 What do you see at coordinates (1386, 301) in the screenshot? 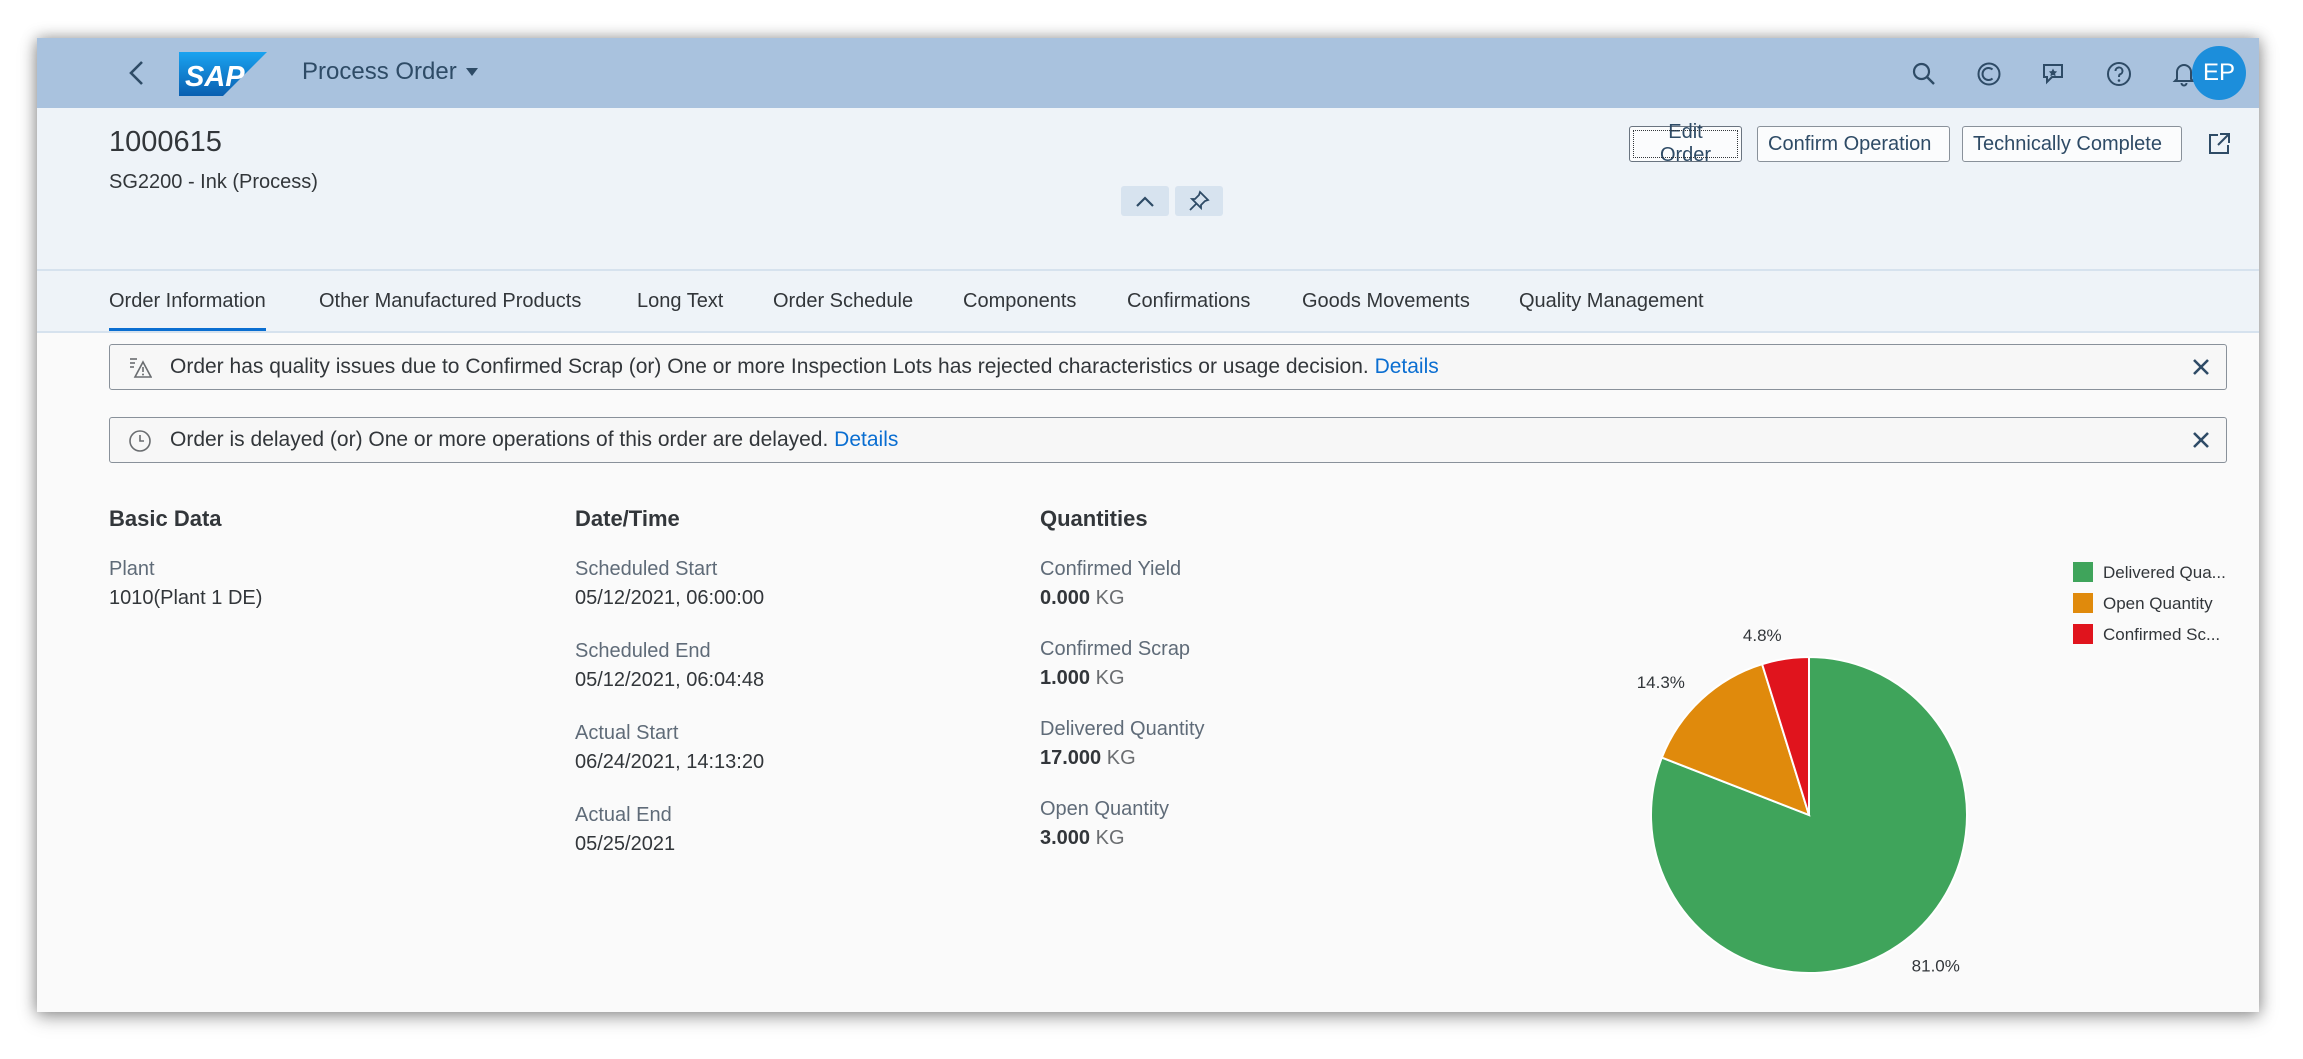
I see `tab-goods-movements: Goods Movements` at bounding box center [1386, 301].